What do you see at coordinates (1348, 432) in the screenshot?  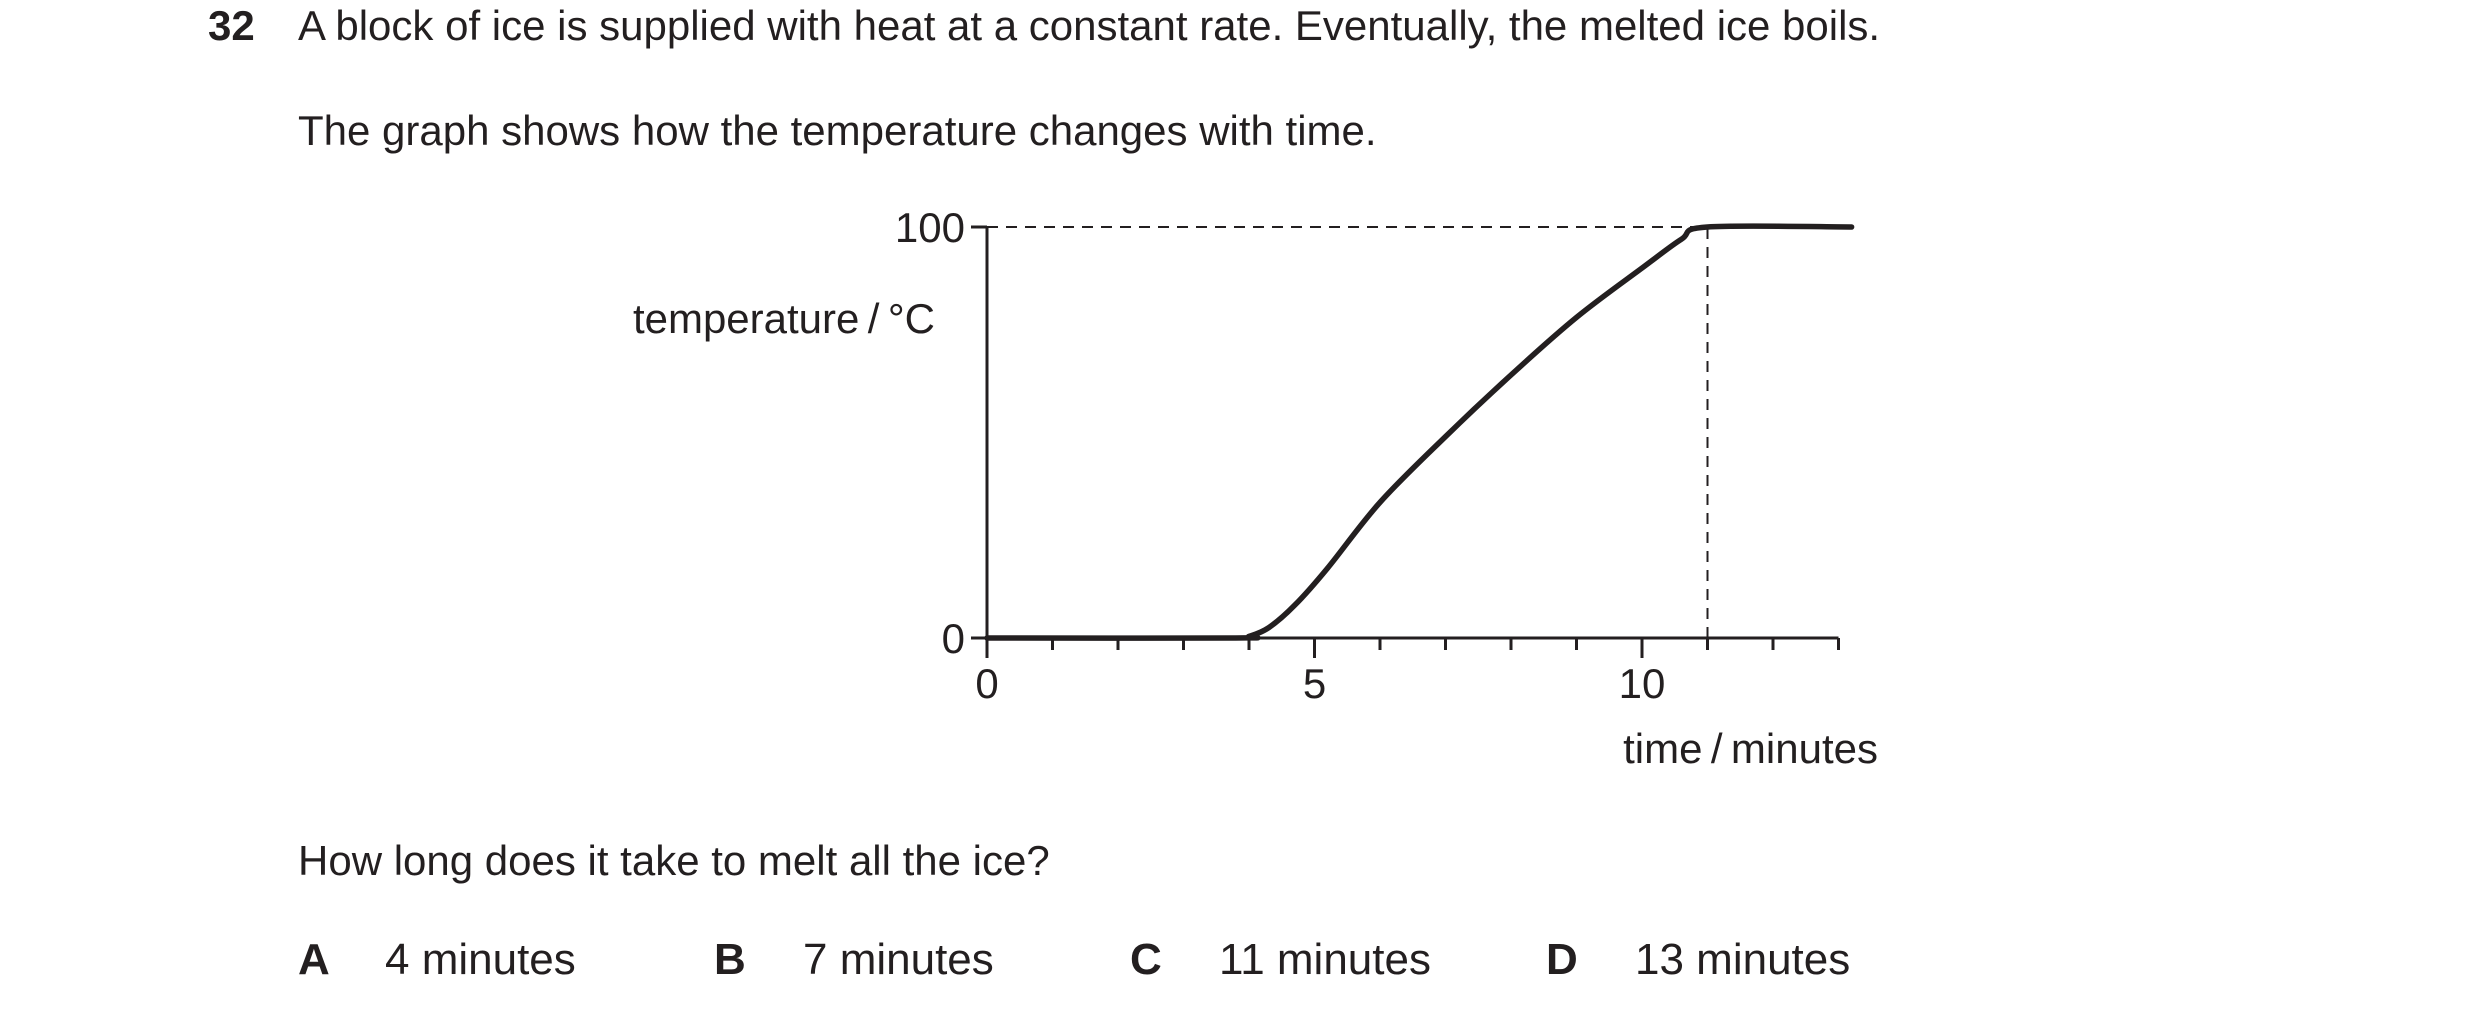 I see `reference-lines` at bounding box center [1348, 432].